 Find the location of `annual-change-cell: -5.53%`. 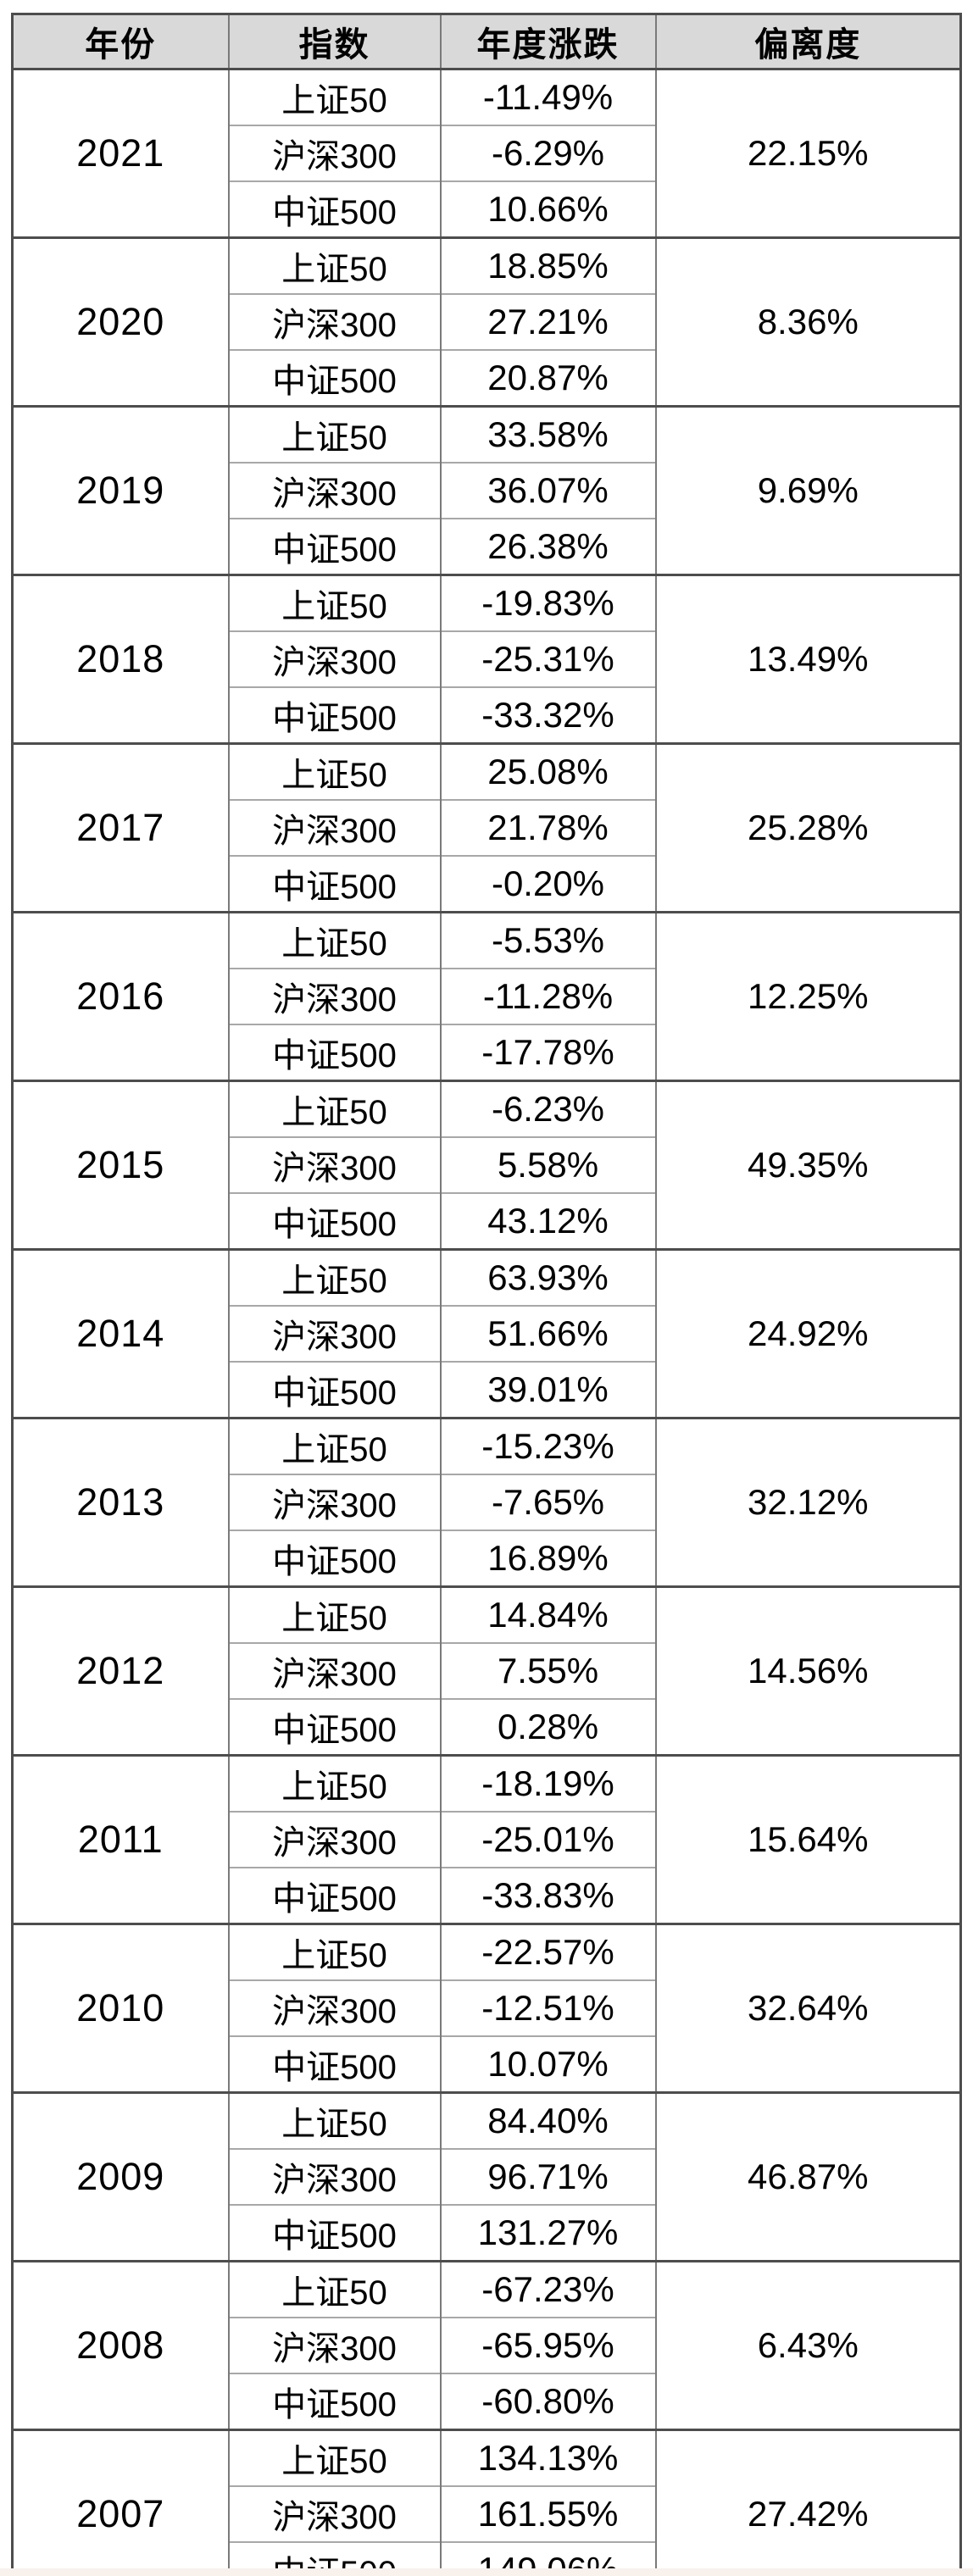

annual-change-cell: -5.53% is located at coordinates (548, 940).